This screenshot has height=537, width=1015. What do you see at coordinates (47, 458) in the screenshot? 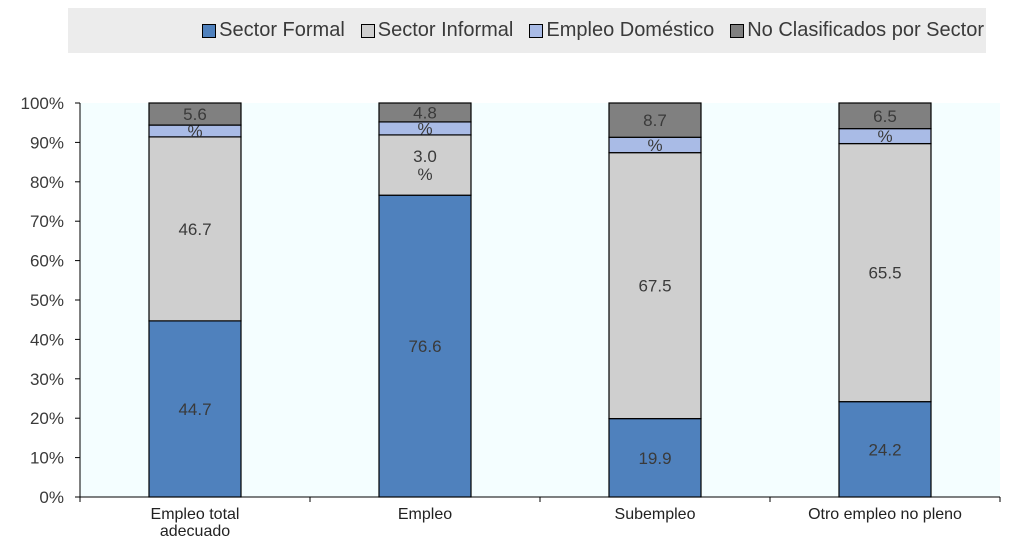
I see `y-tick-label: 10%` at bounding box center [47, 458].